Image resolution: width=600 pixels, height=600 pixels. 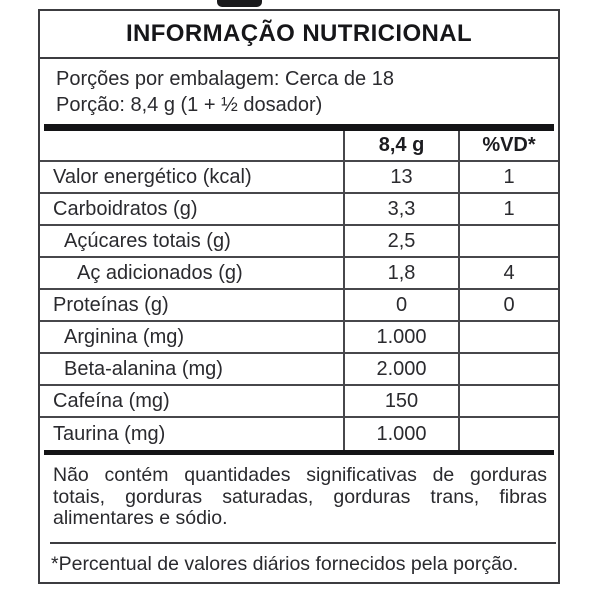 I want to click on label-title: INFORMAÇÃO NUTRICIONAL, so click(x=299, y=33).